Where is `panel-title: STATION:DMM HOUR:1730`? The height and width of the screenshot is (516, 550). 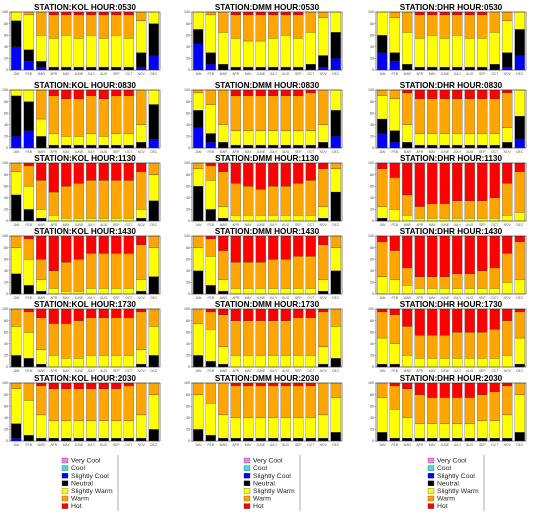
panel-title: STATION:DMM HOUR:1730 is located at coordinates (267, 304).